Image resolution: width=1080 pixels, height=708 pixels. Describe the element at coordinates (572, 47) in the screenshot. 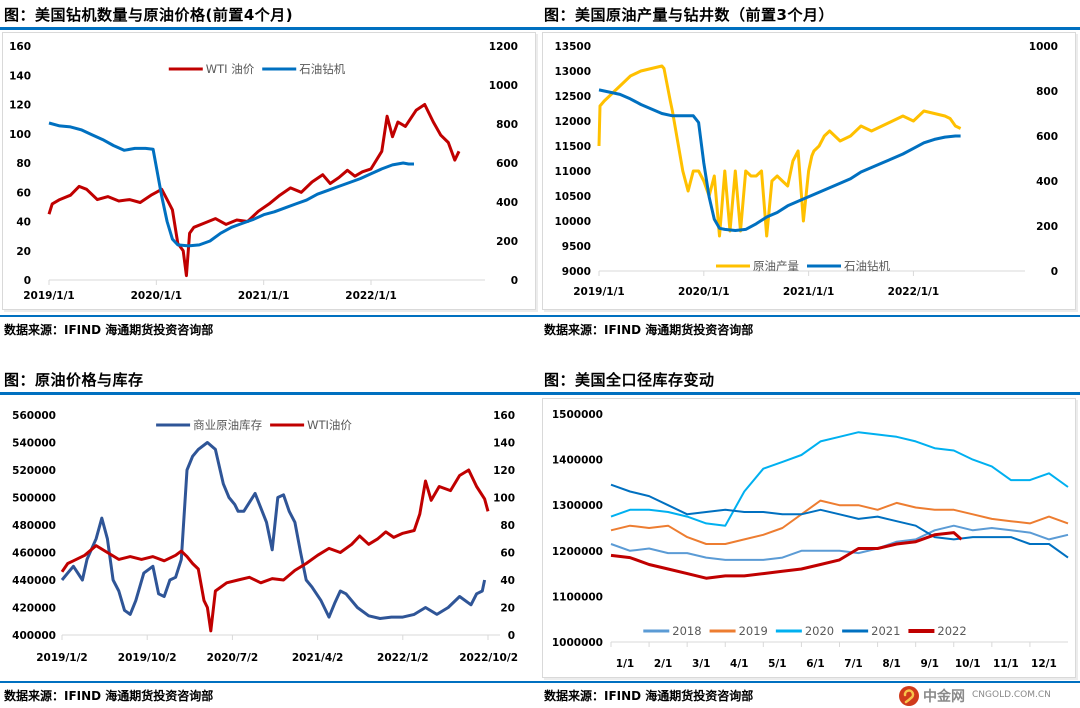

I see `y-left-tick-label: 13500` at that location.